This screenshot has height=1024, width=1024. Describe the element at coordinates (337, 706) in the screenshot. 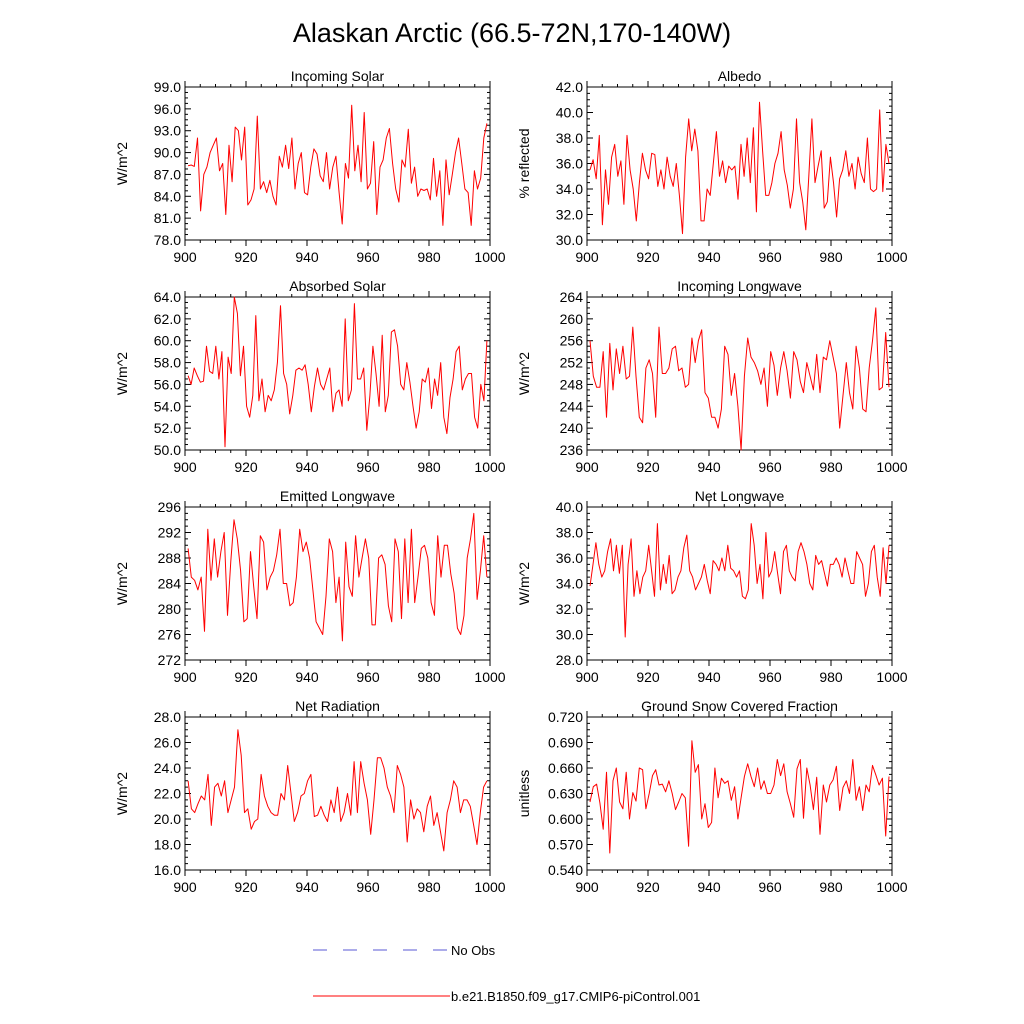

I see `panel-title: Net Radiation` at that location.